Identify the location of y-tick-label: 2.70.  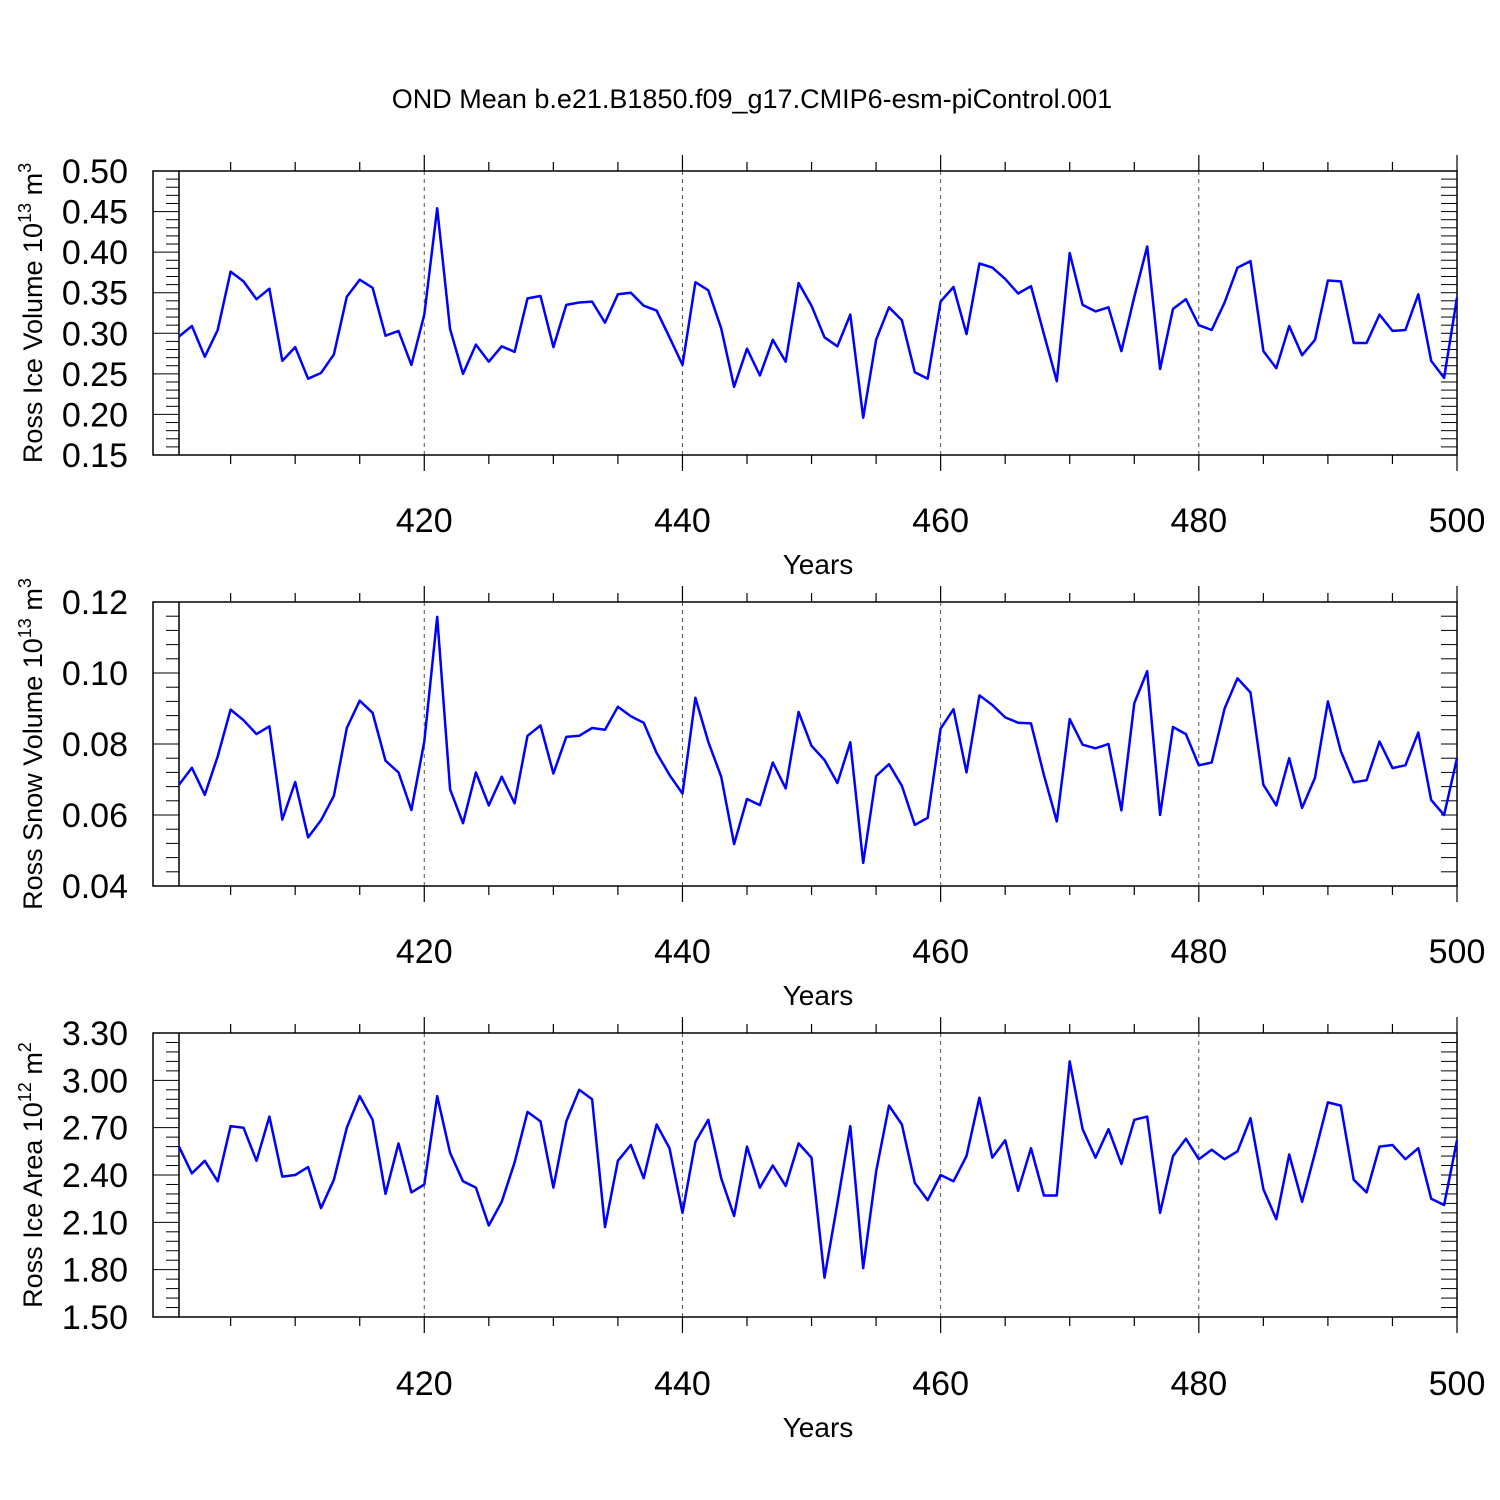
(95, 1129).